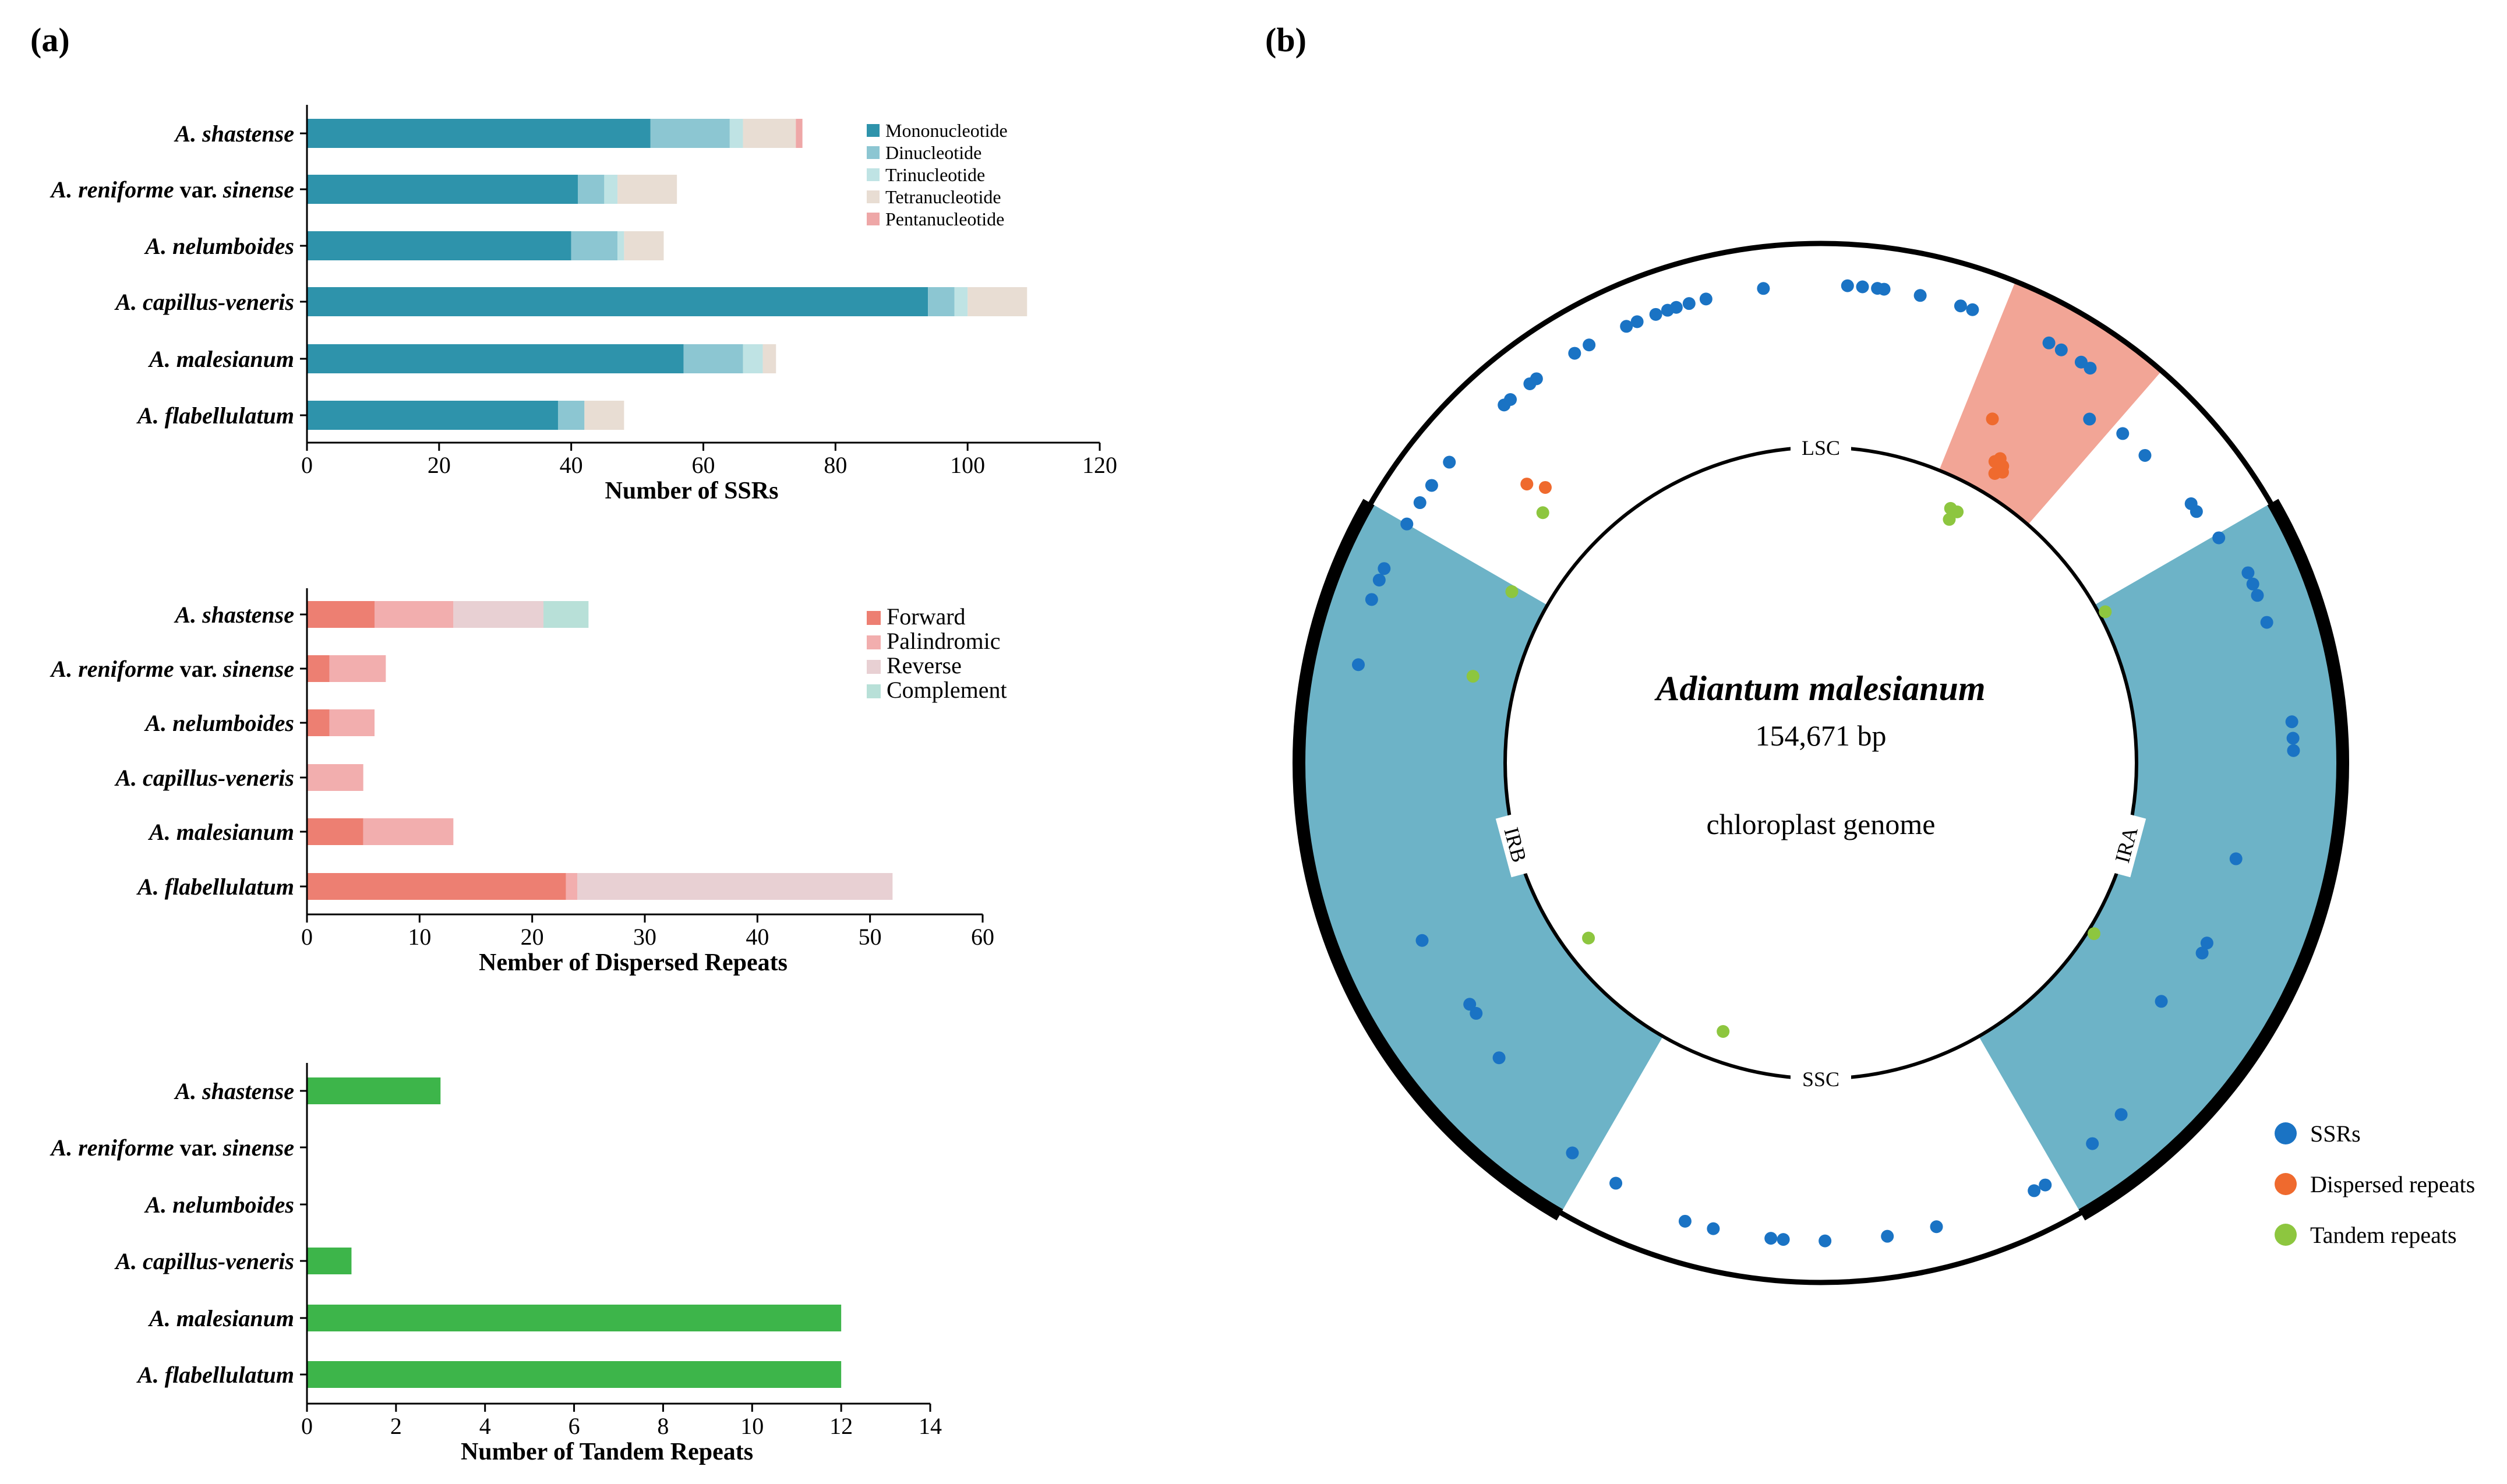 Image resolution: width=2507 pixels, height=1484 pixels. Describe the element at coordinates (1427, 860) in the screenshot. I see `ir-arc-irb` at that location.